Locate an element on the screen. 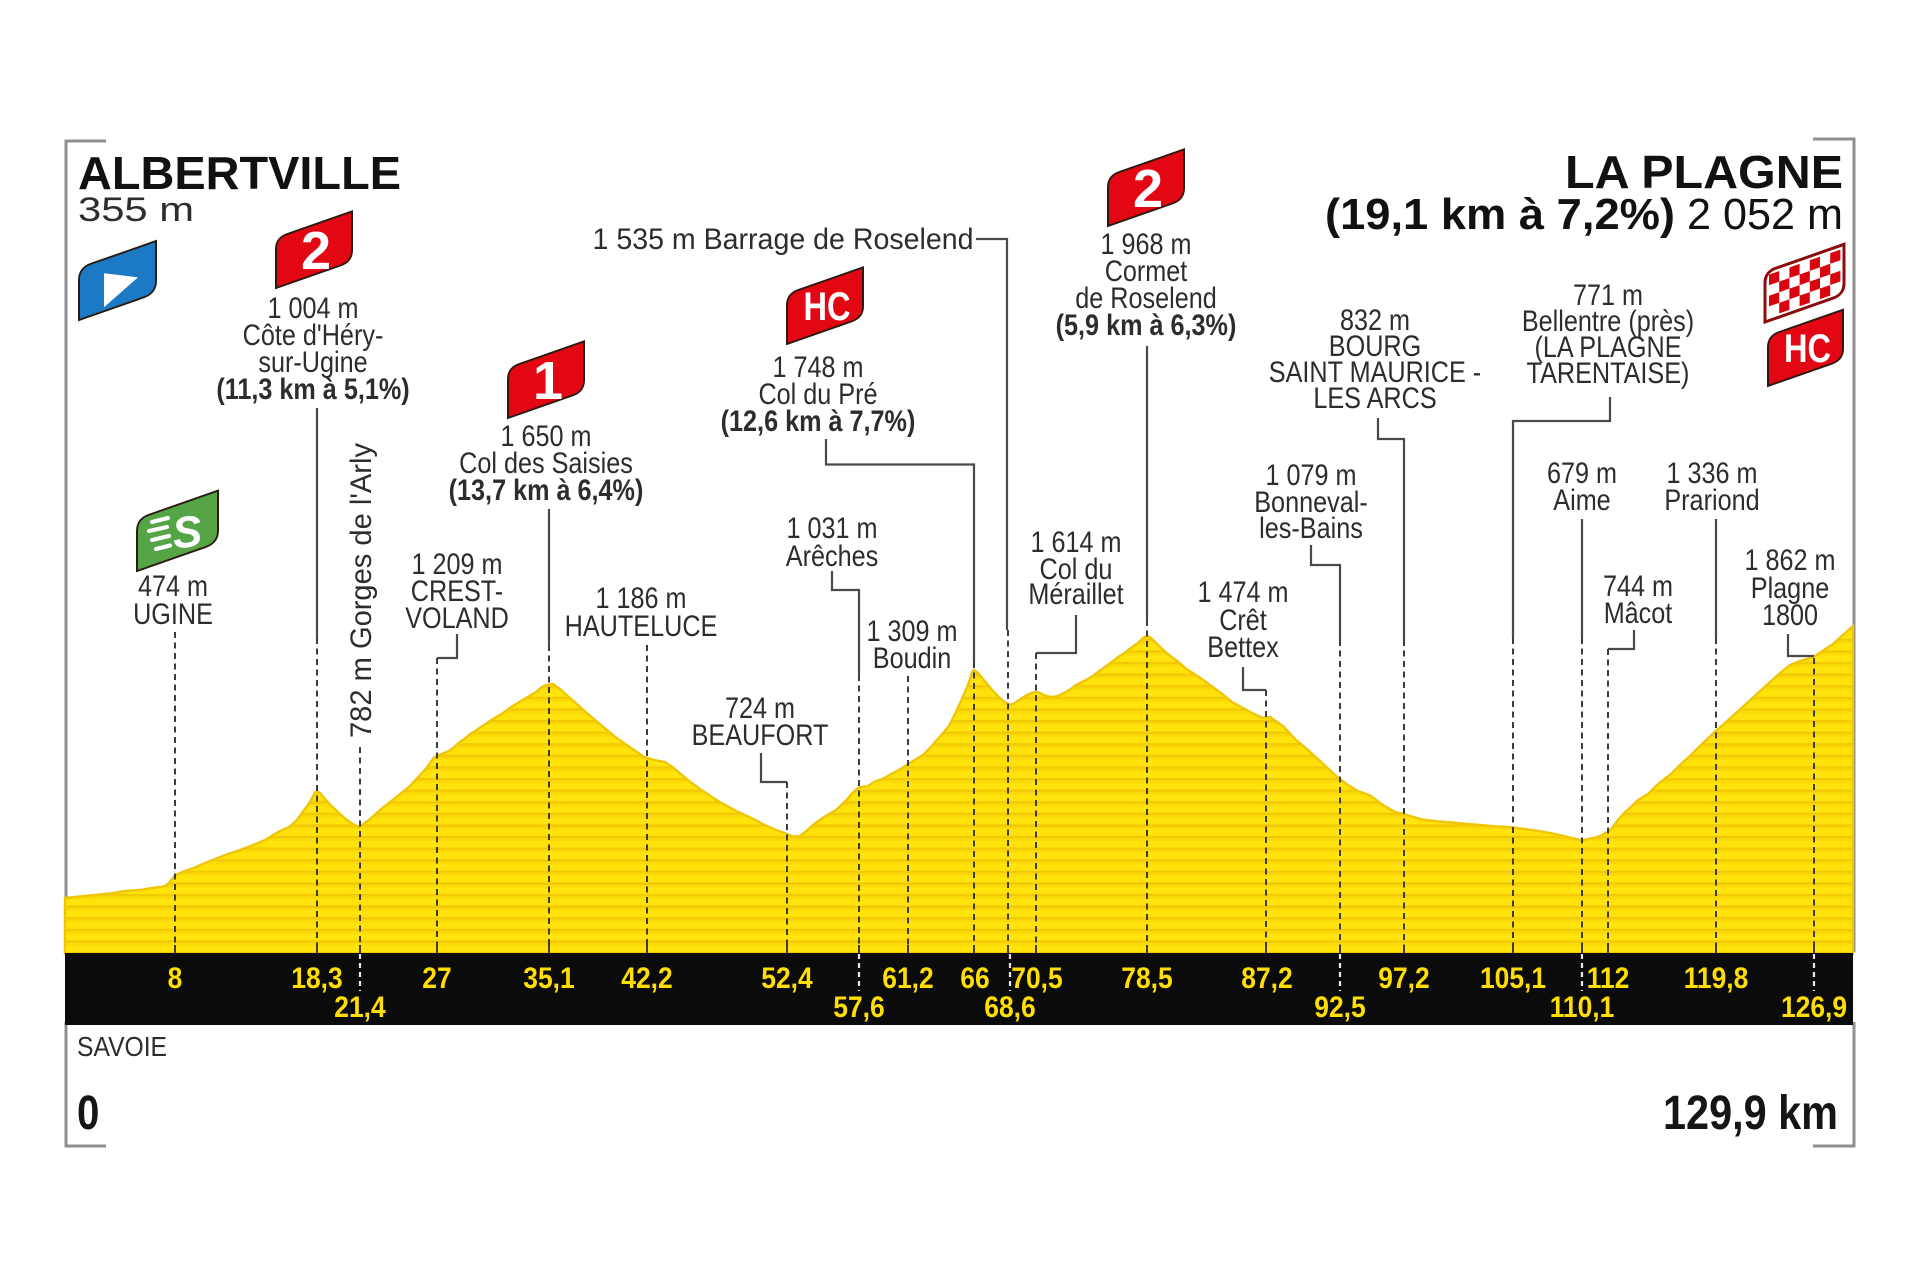 The width and height of the screenshot is (1920, 1280). svg-text: (LA PLAGNE is located at coordinates (1607, 347).